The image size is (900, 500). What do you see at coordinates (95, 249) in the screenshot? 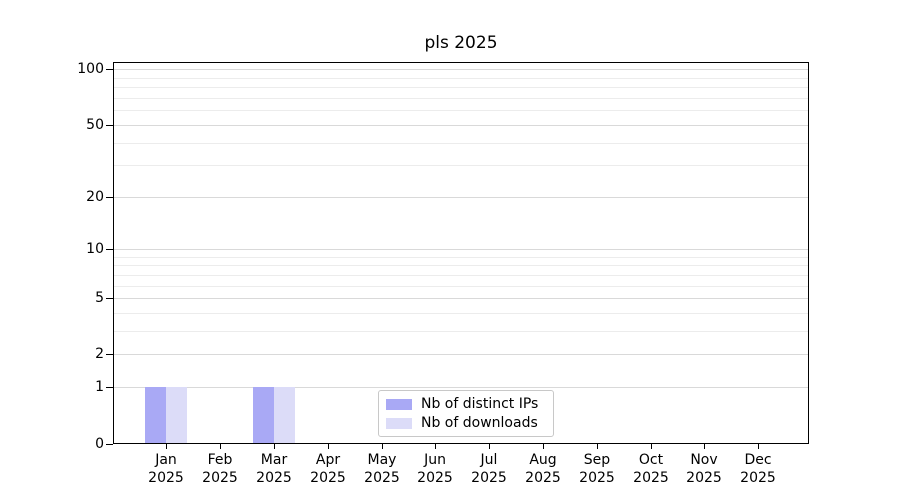
I see `y-tick-label: 10` at bounding box center [95, 249].